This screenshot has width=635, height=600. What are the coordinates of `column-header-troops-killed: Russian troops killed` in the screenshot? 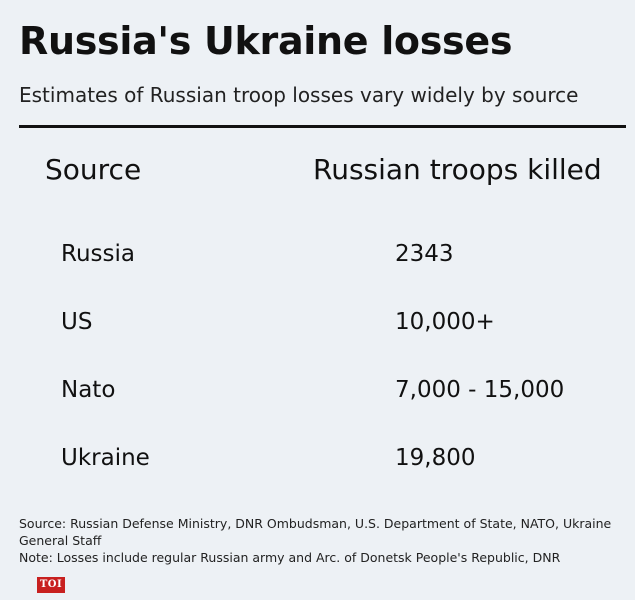 It's located at (457, 169).